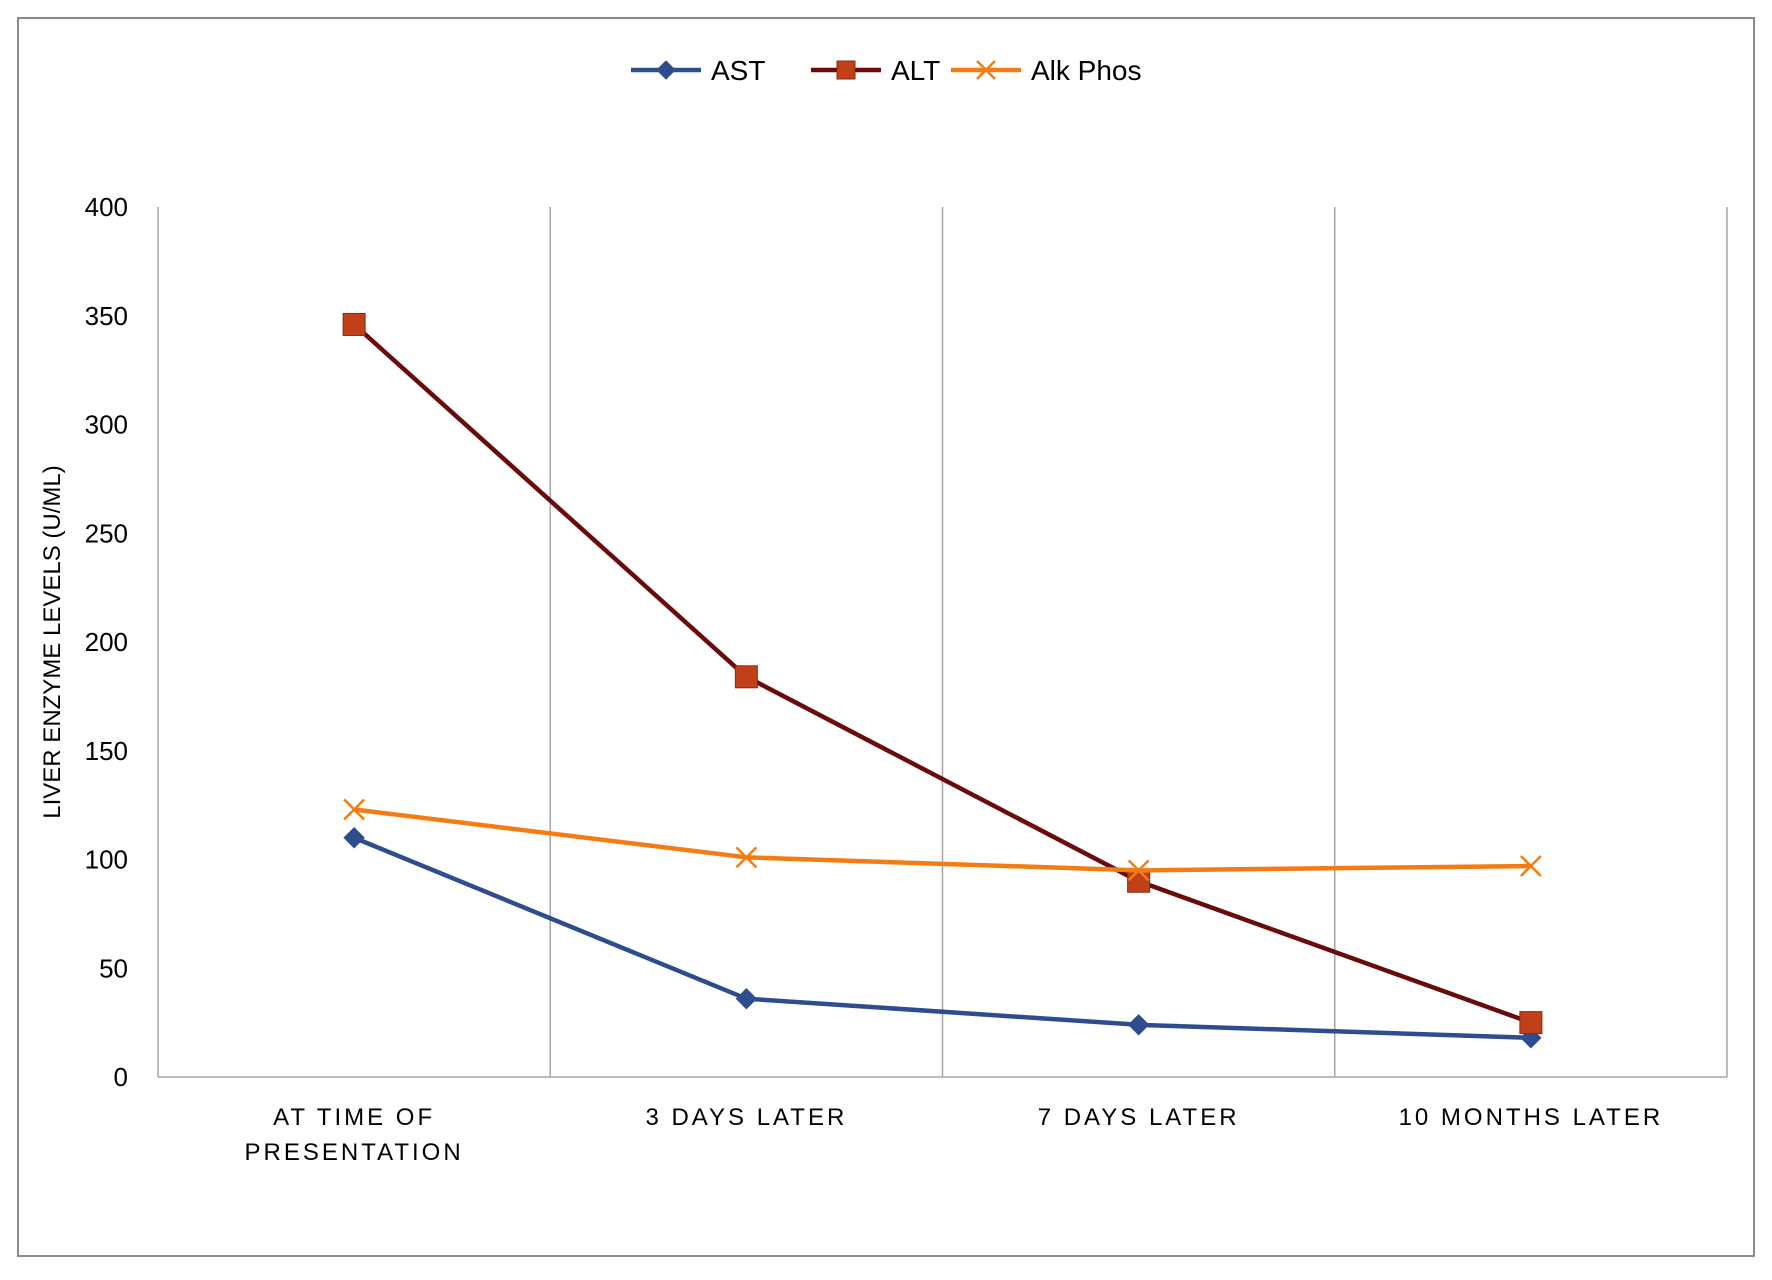 The height and width of the screenshot is (1280, 1772). What do you see at coordinates (738, 70) in the screenshot?
I see `legend-label: AST` at bounding box center [738, 70].